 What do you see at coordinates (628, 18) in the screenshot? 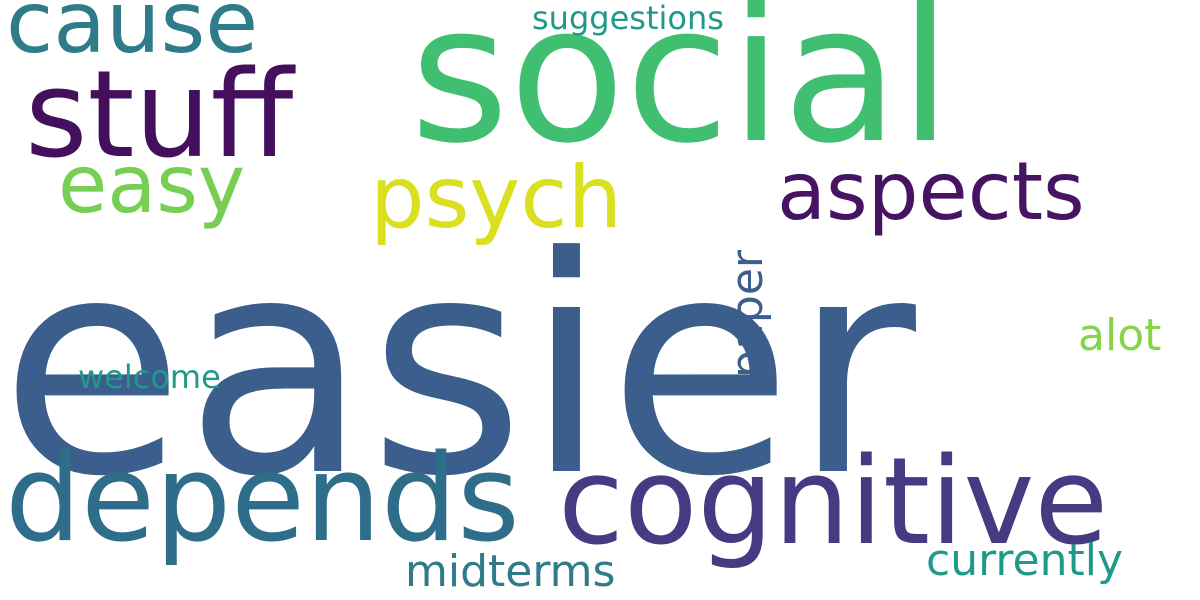
I see `word-suggestions: suggestions` at bounding box center [628, 18].